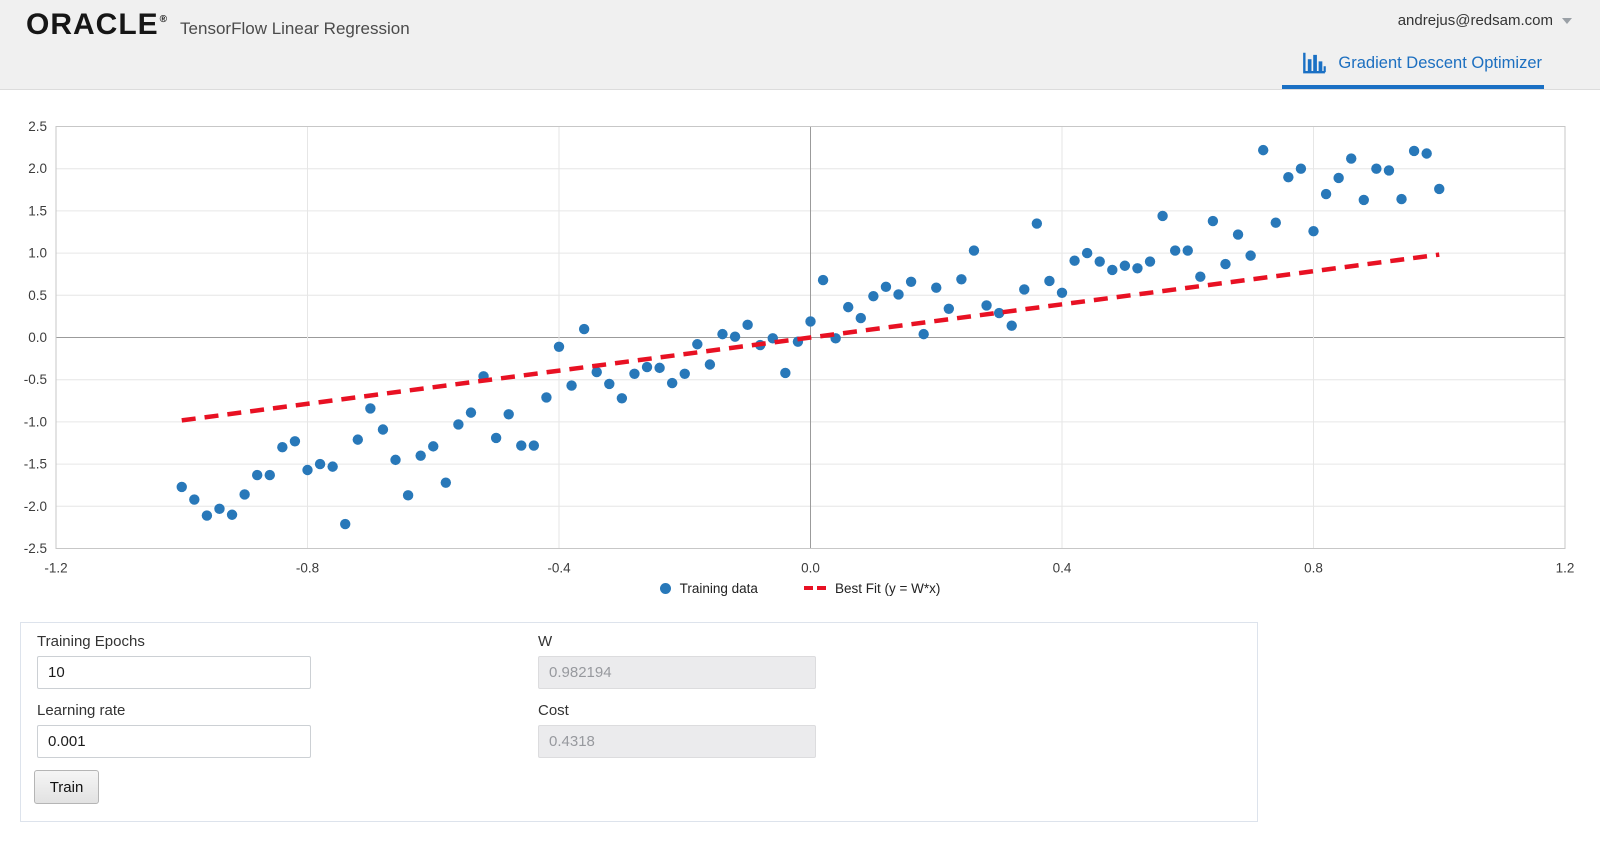  I want to click on user-email: andrejus@redsam.com, so click(1475, 20).